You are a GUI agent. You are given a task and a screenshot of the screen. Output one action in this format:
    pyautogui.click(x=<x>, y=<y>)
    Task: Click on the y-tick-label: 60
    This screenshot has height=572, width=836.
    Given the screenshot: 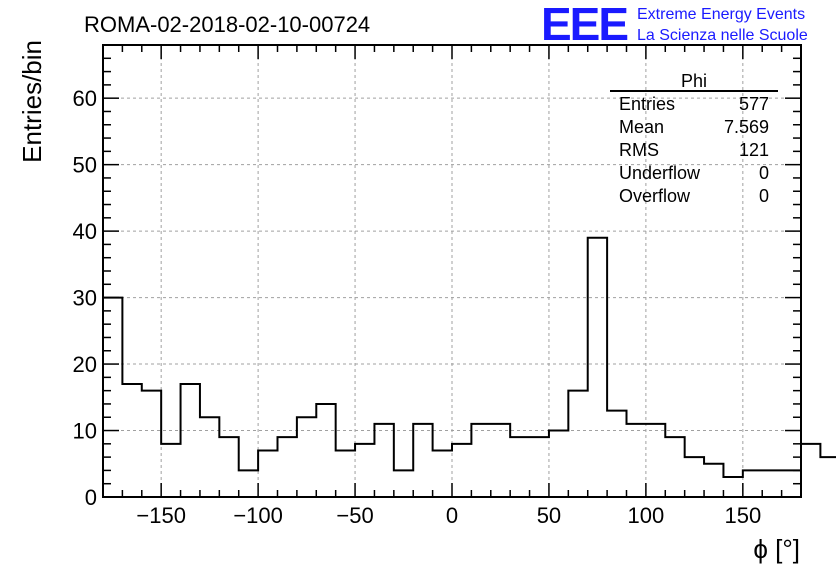 What is the action you would take?
    pyautogui.click(x=85, y=98)
    